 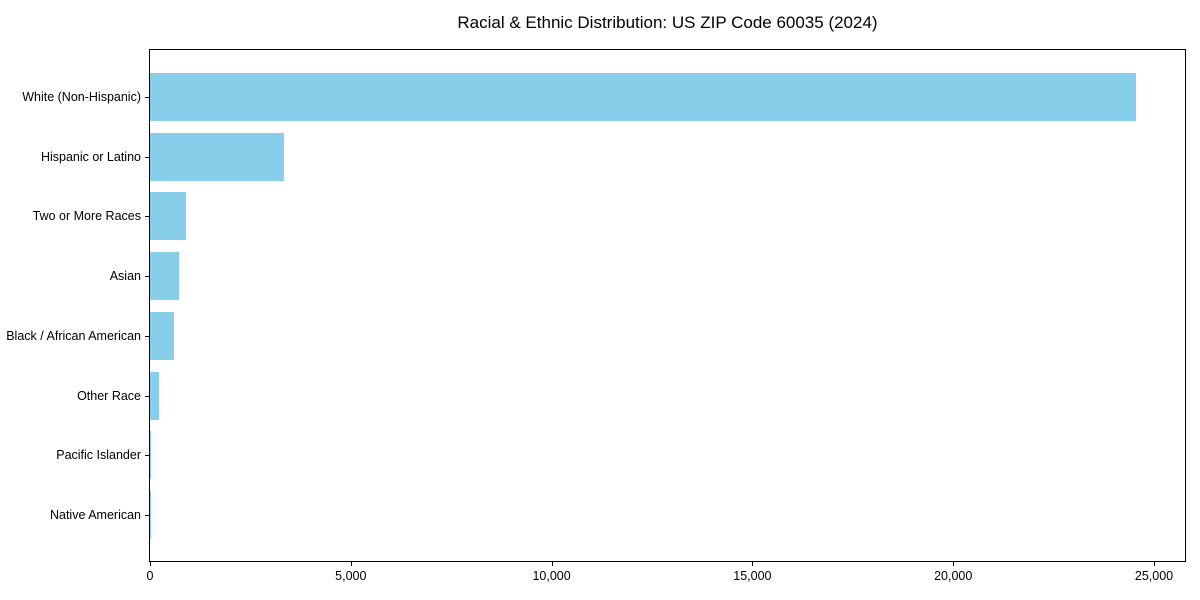 What do you see at coordinates (81, 97) in the screenshot?
I see `y-axis-category-label: White (Non-Hispanic)` at bounding box center [81, 97].